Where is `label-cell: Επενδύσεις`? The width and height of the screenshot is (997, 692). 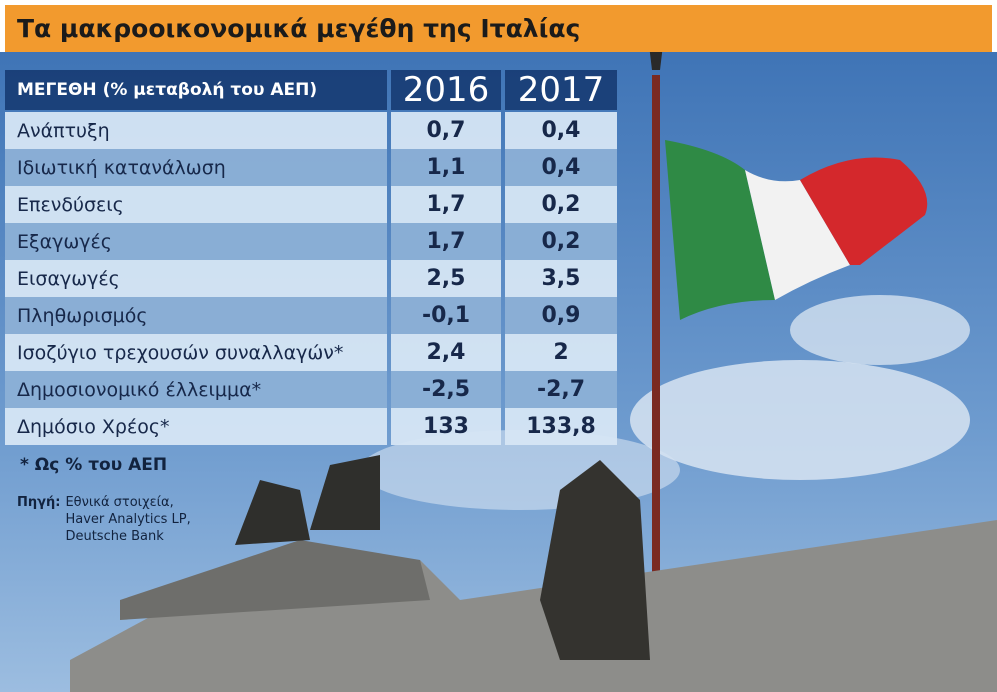 label-cell: Επενδύσεις is located at coordinates (196, 204).